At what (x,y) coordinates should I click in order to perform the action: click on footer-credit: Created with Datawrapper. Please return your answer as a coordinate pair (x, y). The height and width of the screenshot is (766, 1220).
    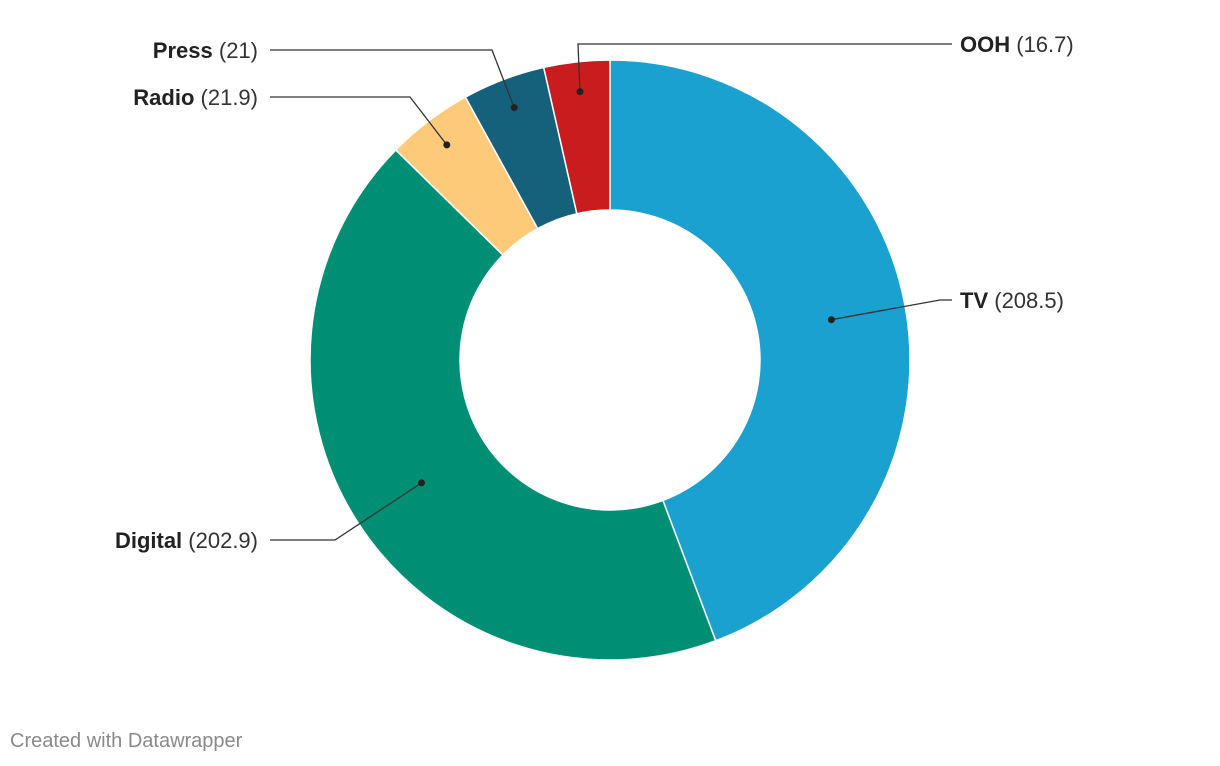
    Looking at the image, I should click on (126, 741).